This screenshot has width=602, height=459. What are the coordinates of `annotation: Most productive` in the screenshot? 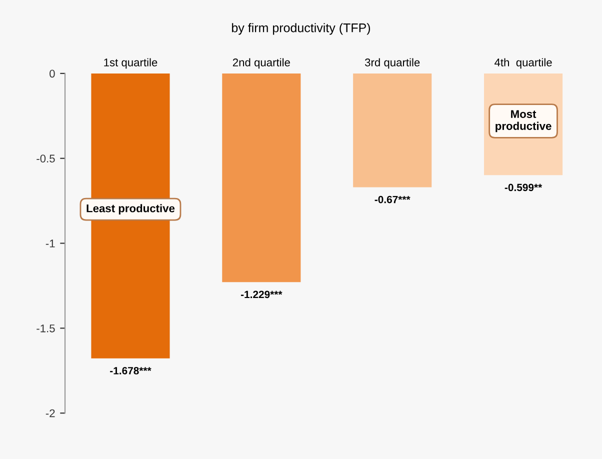 It's located at (524, 121).